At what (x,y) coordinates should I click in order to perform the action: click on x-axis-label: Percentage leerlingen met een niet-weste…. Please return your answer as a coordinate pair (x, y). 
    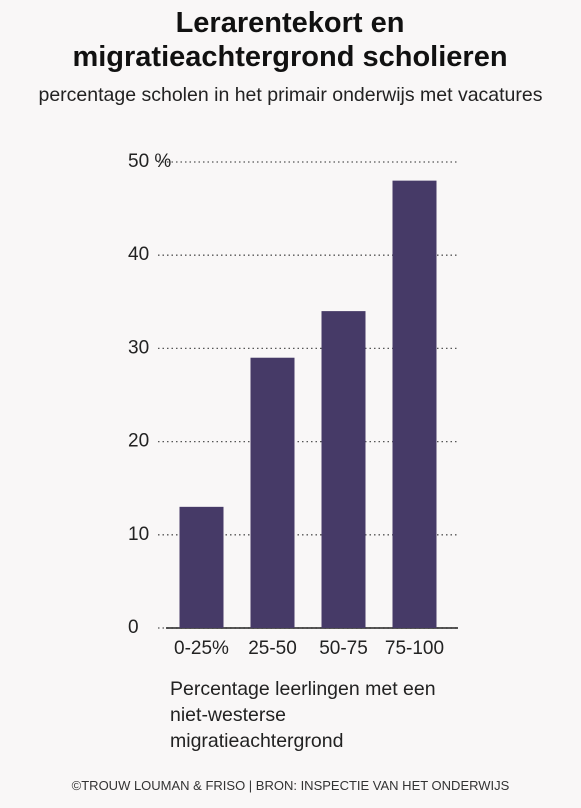
    Looking at the image, I should click on (303, 715).